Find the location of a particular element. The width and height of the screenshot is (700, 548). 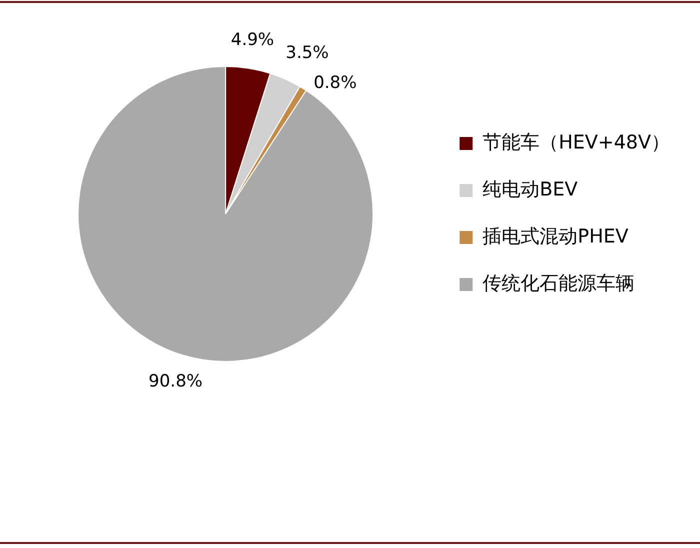

data-label: 3.5% is located at coordinates (307, 52).